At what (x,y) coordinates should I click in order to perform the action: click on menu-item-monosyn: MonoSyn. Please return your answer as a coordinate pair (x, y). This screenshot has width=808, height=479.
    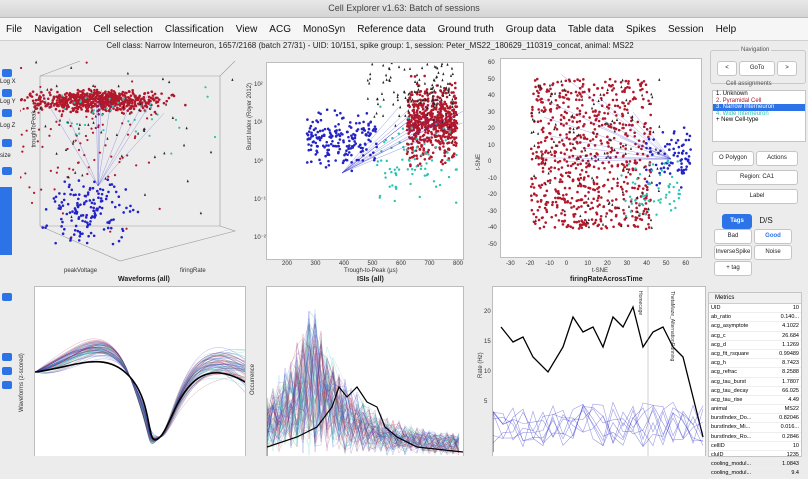
    Looking at the image, I should click on (324, 29).